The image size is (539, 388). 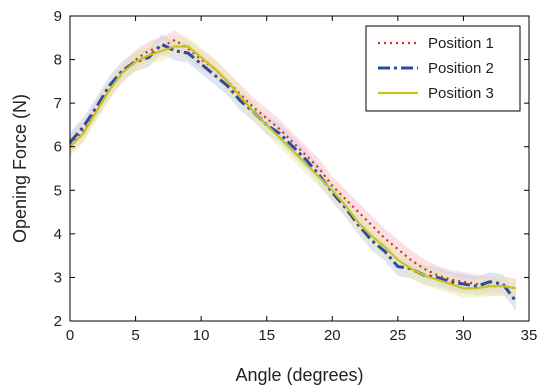 I want to click on y-tick-label: 4, so click(x=58, y=234).